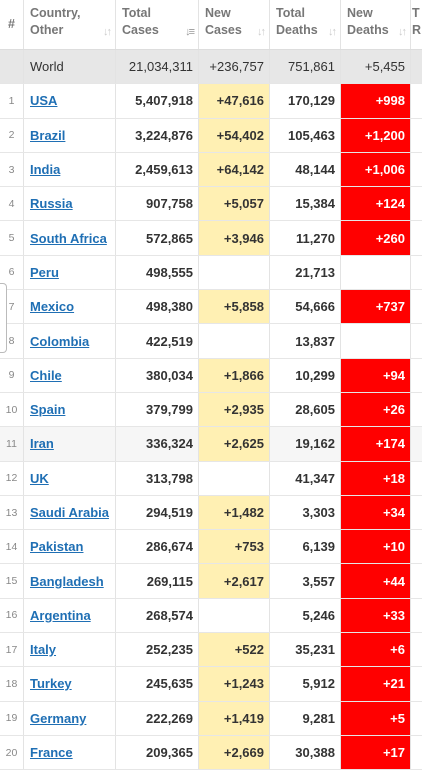 The width and height of the screenshot is (422, 770). What do you see at coordinates (376, 169) in the screenshot?
I see `new-deaths-cell: +1,006` at bounding box center [376, 169].